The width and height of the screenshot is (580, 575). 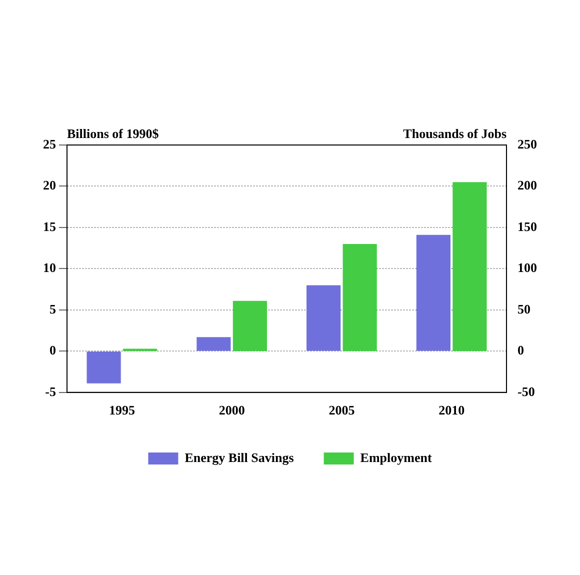 I want to click on x-tick-label: 2010, so click(x=451, y=410).